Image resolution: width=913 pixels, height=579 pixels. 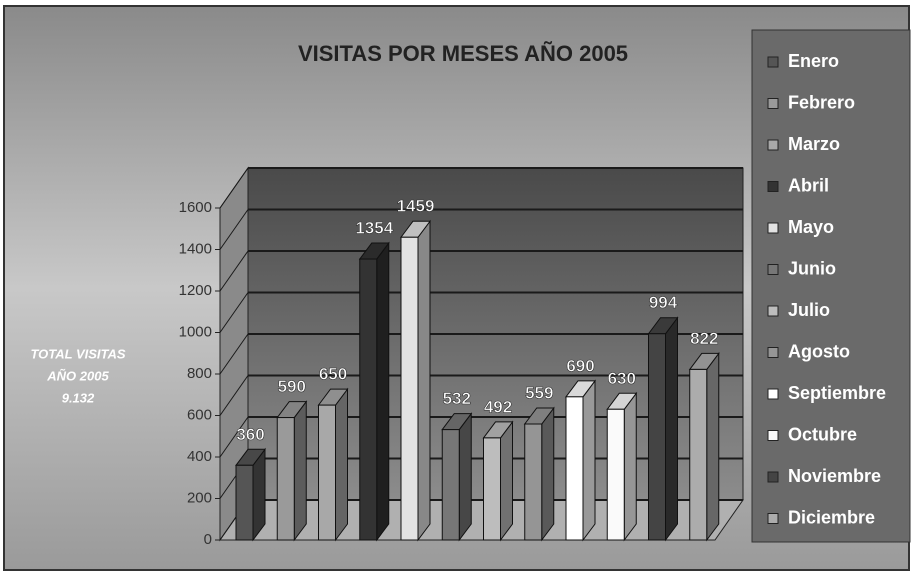 I want to click on value-label: 822, so click(x=704, y=338).